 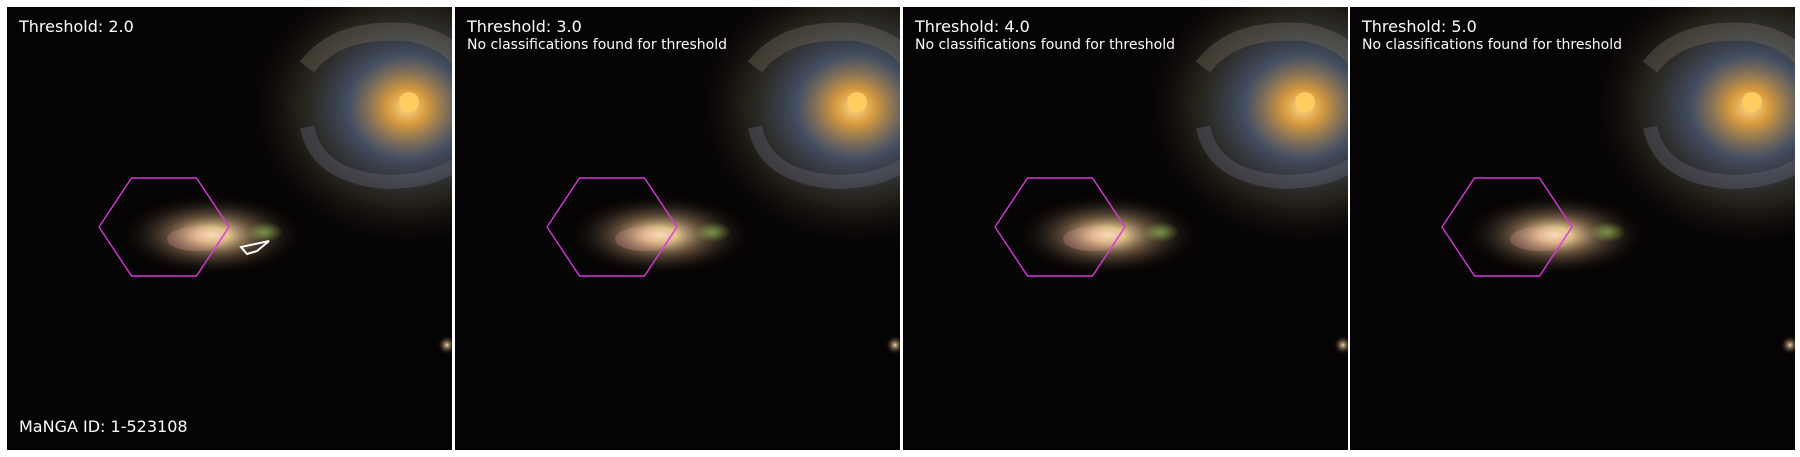 What do you see at coordinates (103, 426) in the screenshot?
I see `manga-id-label: MaNGA ID: 1-523108` at bounding box center [103, 426].